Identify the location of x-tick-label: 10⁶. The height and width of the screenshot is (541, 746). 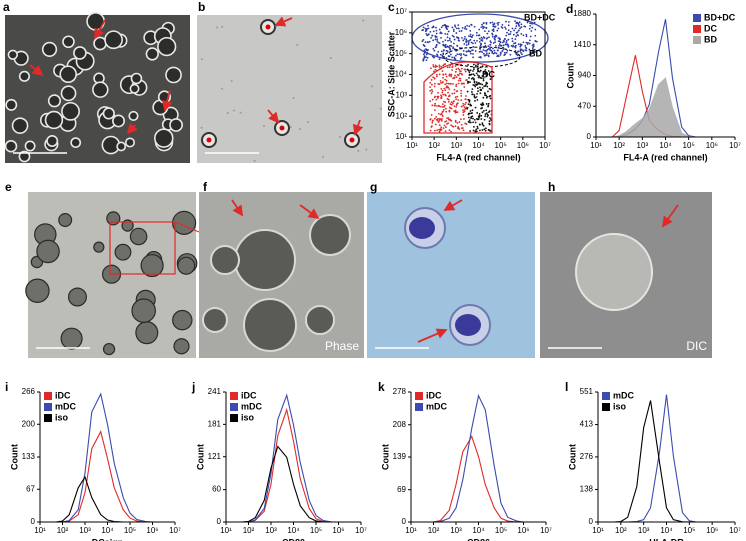
(712, 530).